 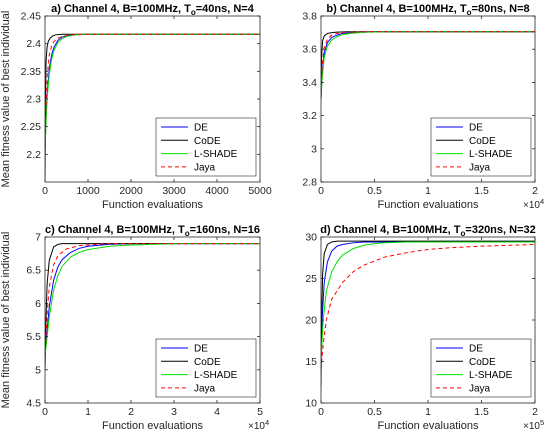 I want to click on y-tick-label: 5, so click(x=38, y=370).